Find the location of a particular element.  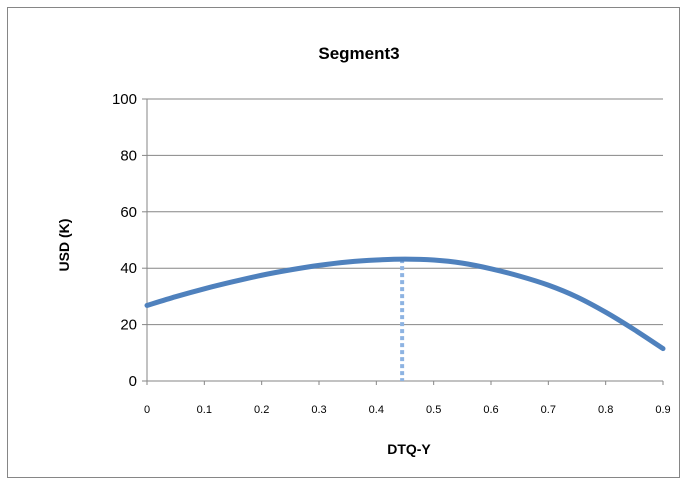

y-tick-label: 80 is located at coordinates (128, 155).